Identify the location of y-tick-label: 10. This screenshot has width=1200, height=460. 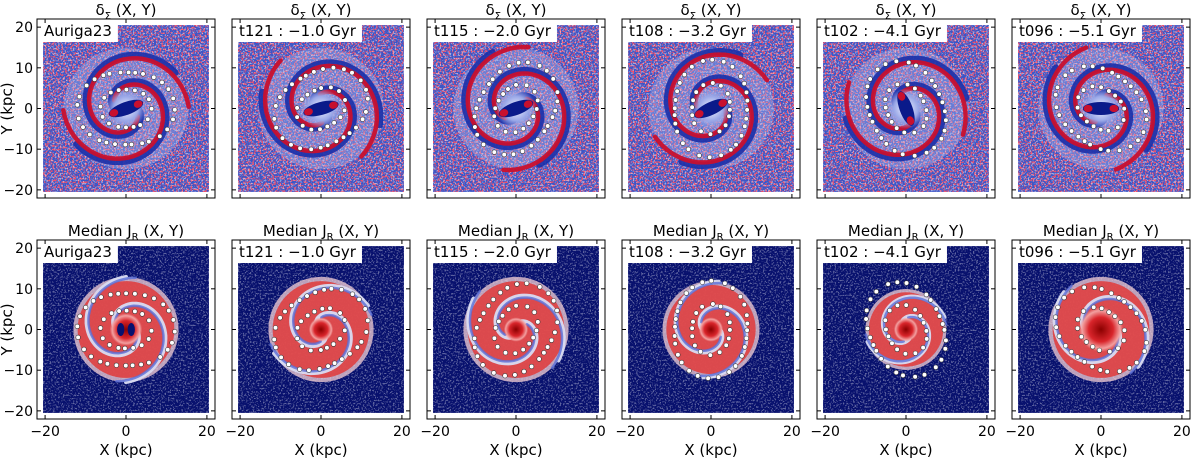
(24, 290).